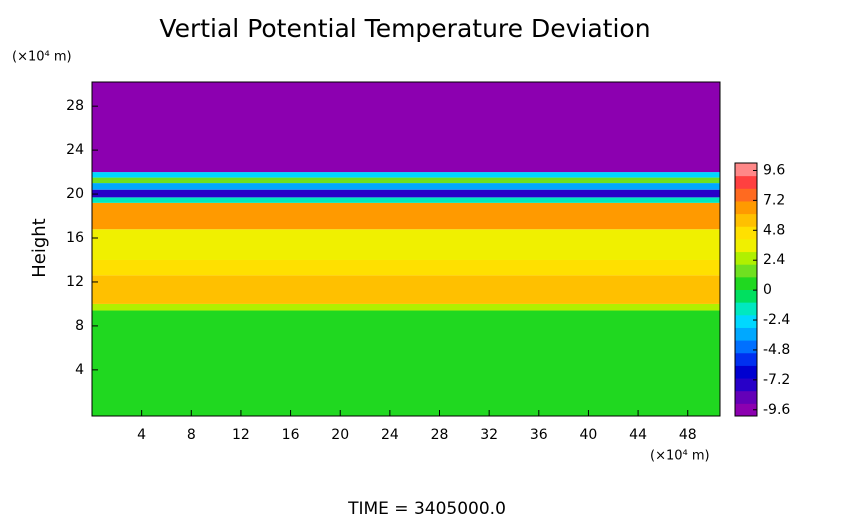 The height and width of the screenshot is (519, 854). Describe the element at coordinates (141, 435) in the screenshot. I see `x-tick-label: 4` at that location.